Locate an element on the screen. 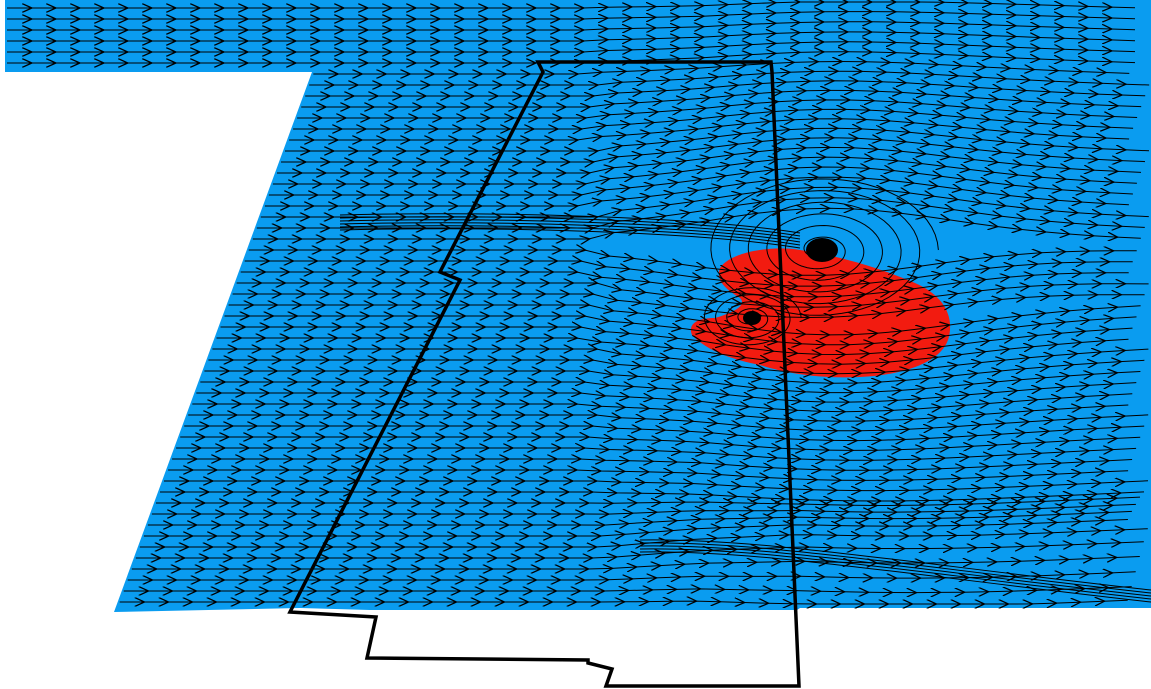  tip-highlight is located at coordinates (775, 670).